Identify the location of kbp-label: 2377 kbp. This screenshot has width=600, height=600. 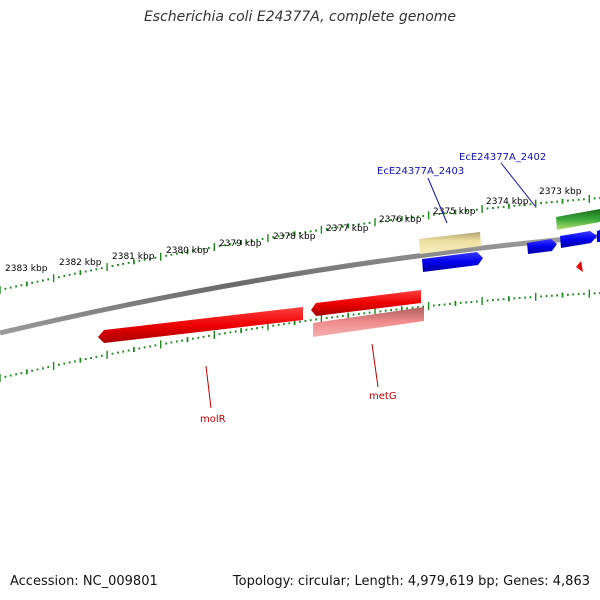
(347, 229).